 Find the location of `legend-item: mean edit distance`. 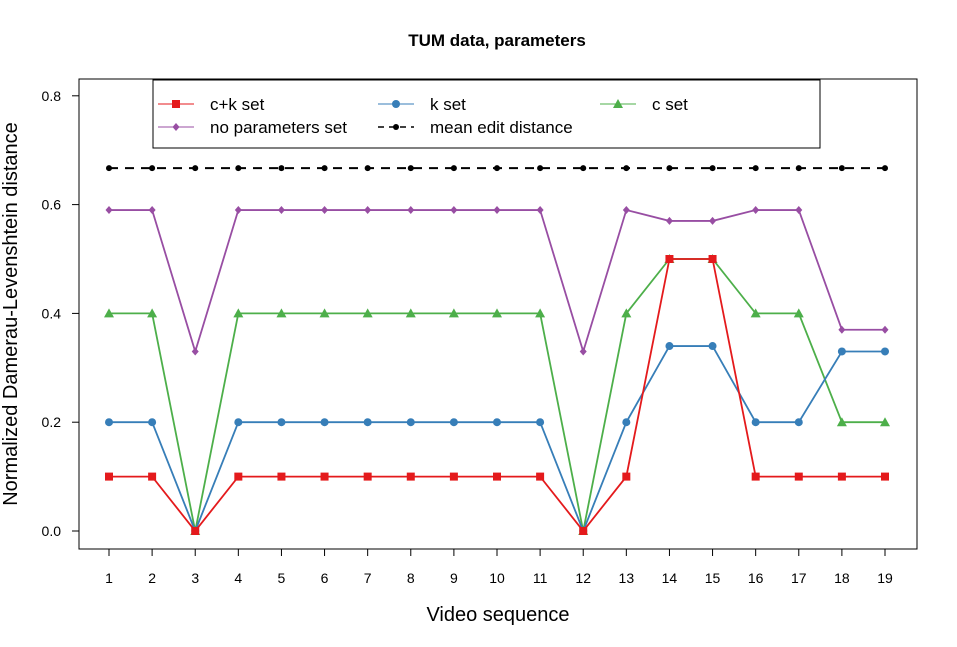

legend-item: mean edit distance is located at coordinates (475, 127).